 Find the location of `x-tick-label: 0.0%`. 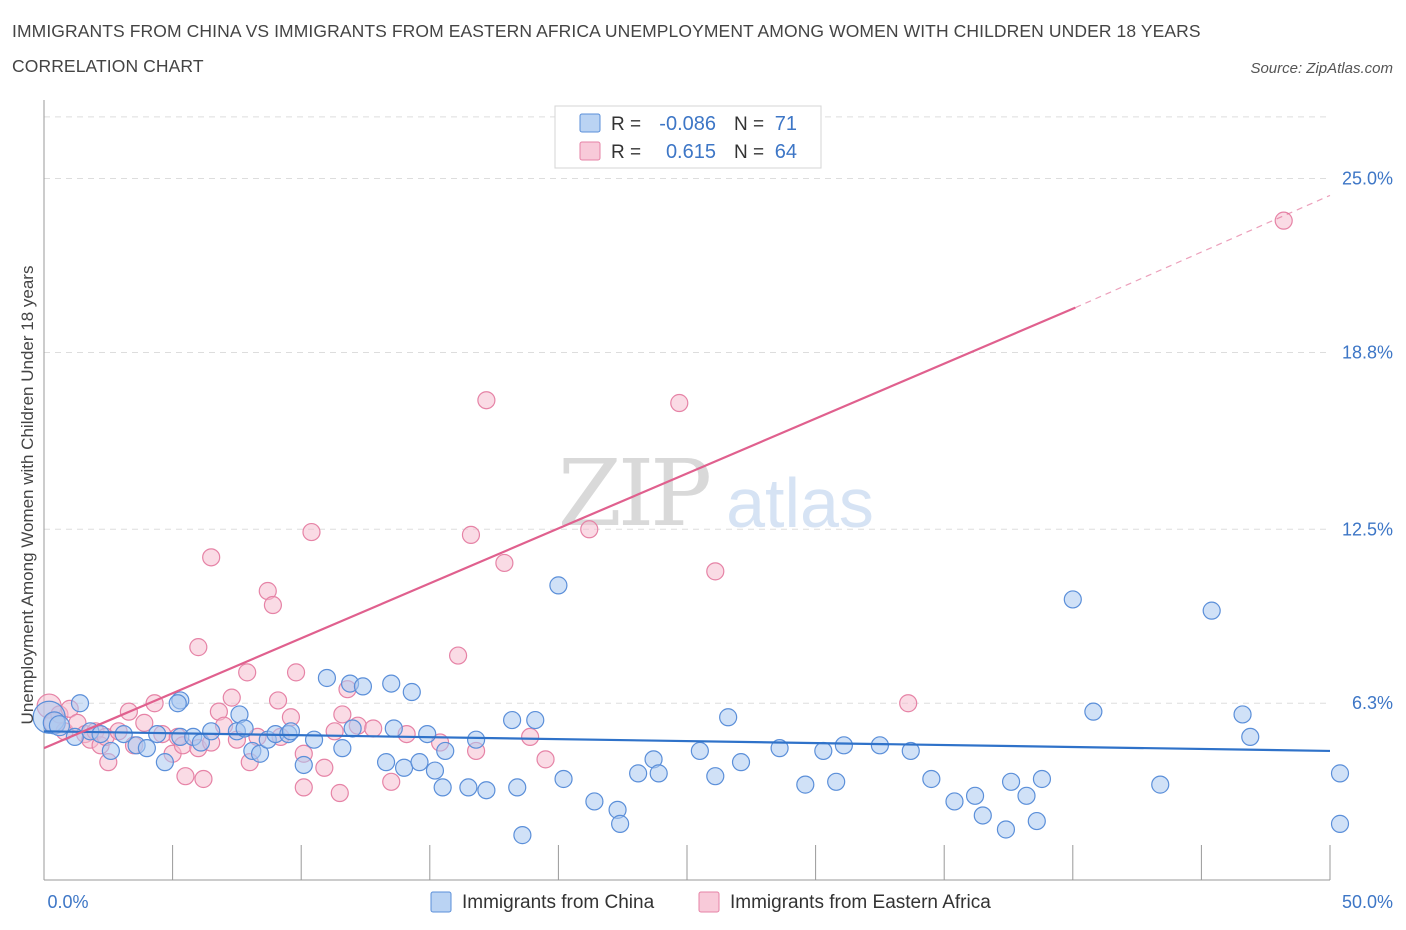

x-tick-label: 0.0% is located at coordinates (67, 902).